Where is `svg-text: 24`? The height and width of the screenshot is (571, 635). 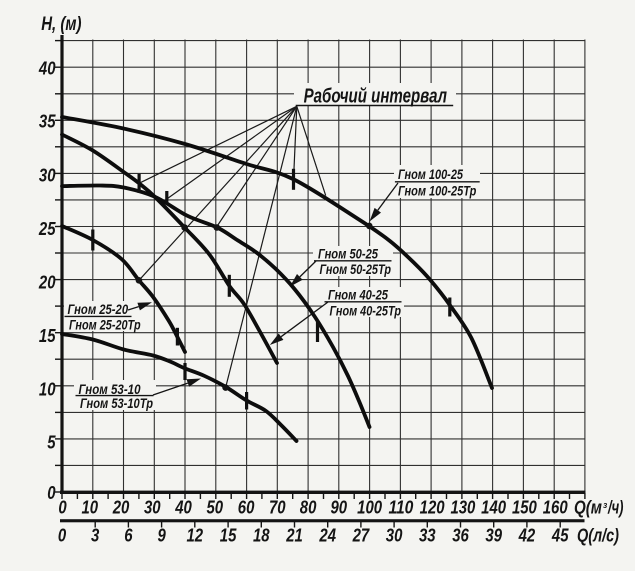 svg-text: 24 is located at coordinates (327, 536).